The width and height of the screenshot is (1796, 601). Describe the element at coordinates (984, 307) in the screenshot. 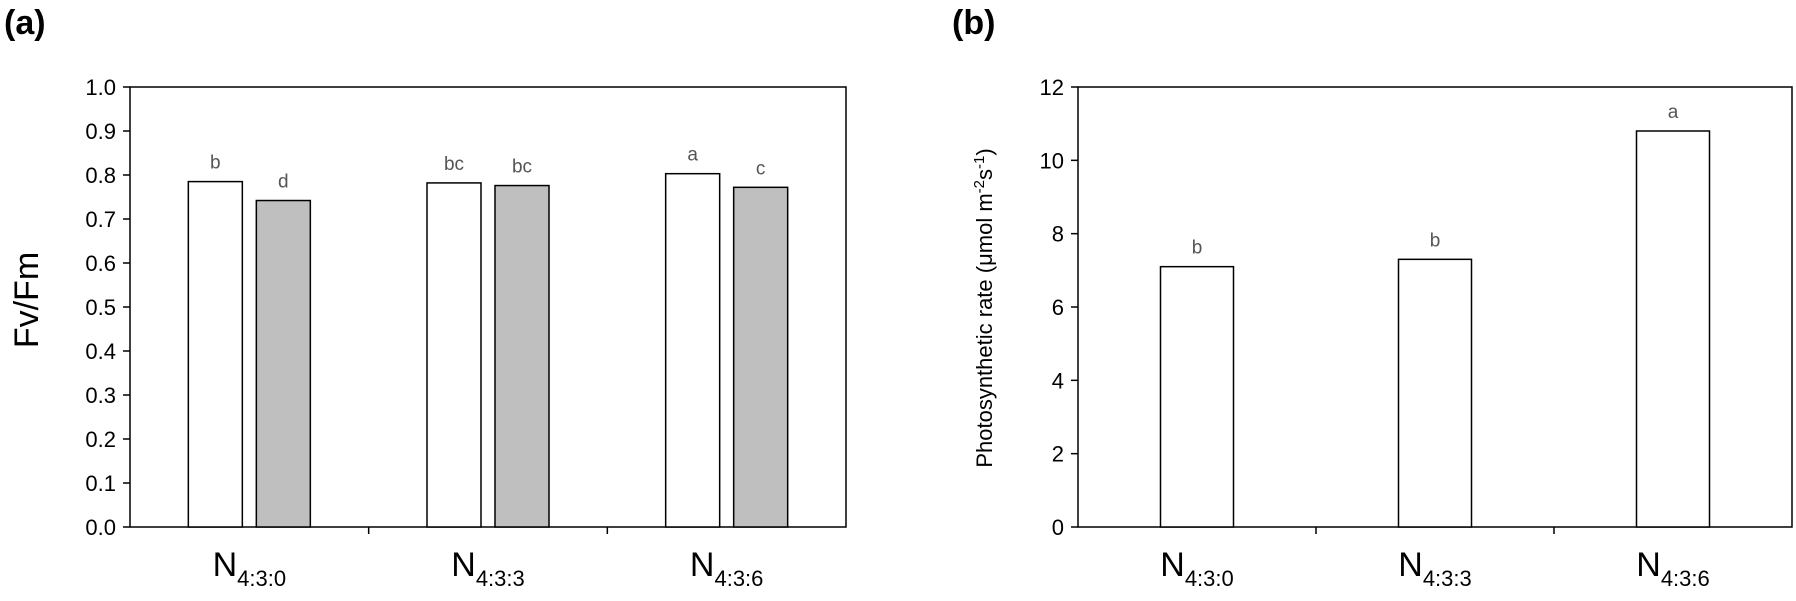

I see `y-axis-label-b: Photosynthetic rate (μmol m-2s-1)` at that location.